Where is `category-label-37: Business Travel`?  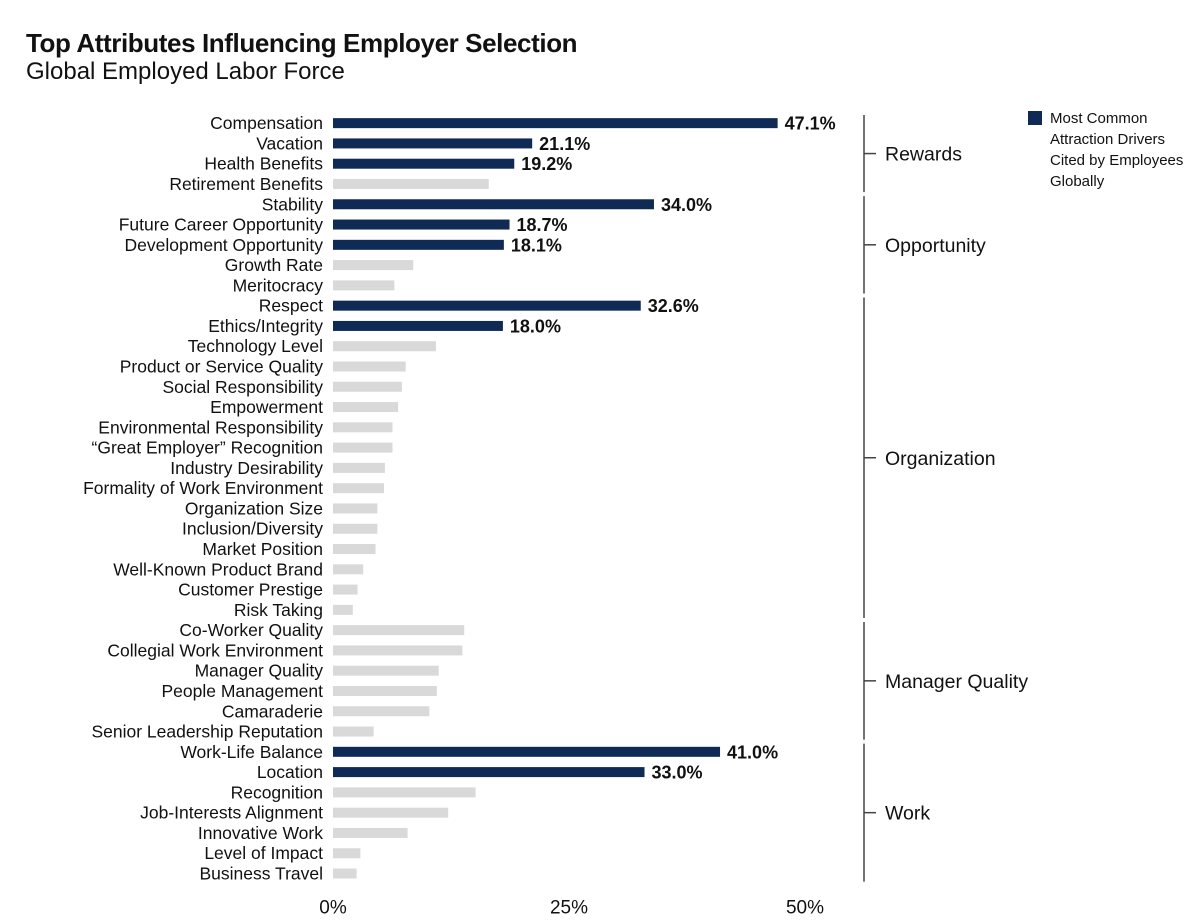
category-label-37: Business Travel is located at coordinates (261, 874).